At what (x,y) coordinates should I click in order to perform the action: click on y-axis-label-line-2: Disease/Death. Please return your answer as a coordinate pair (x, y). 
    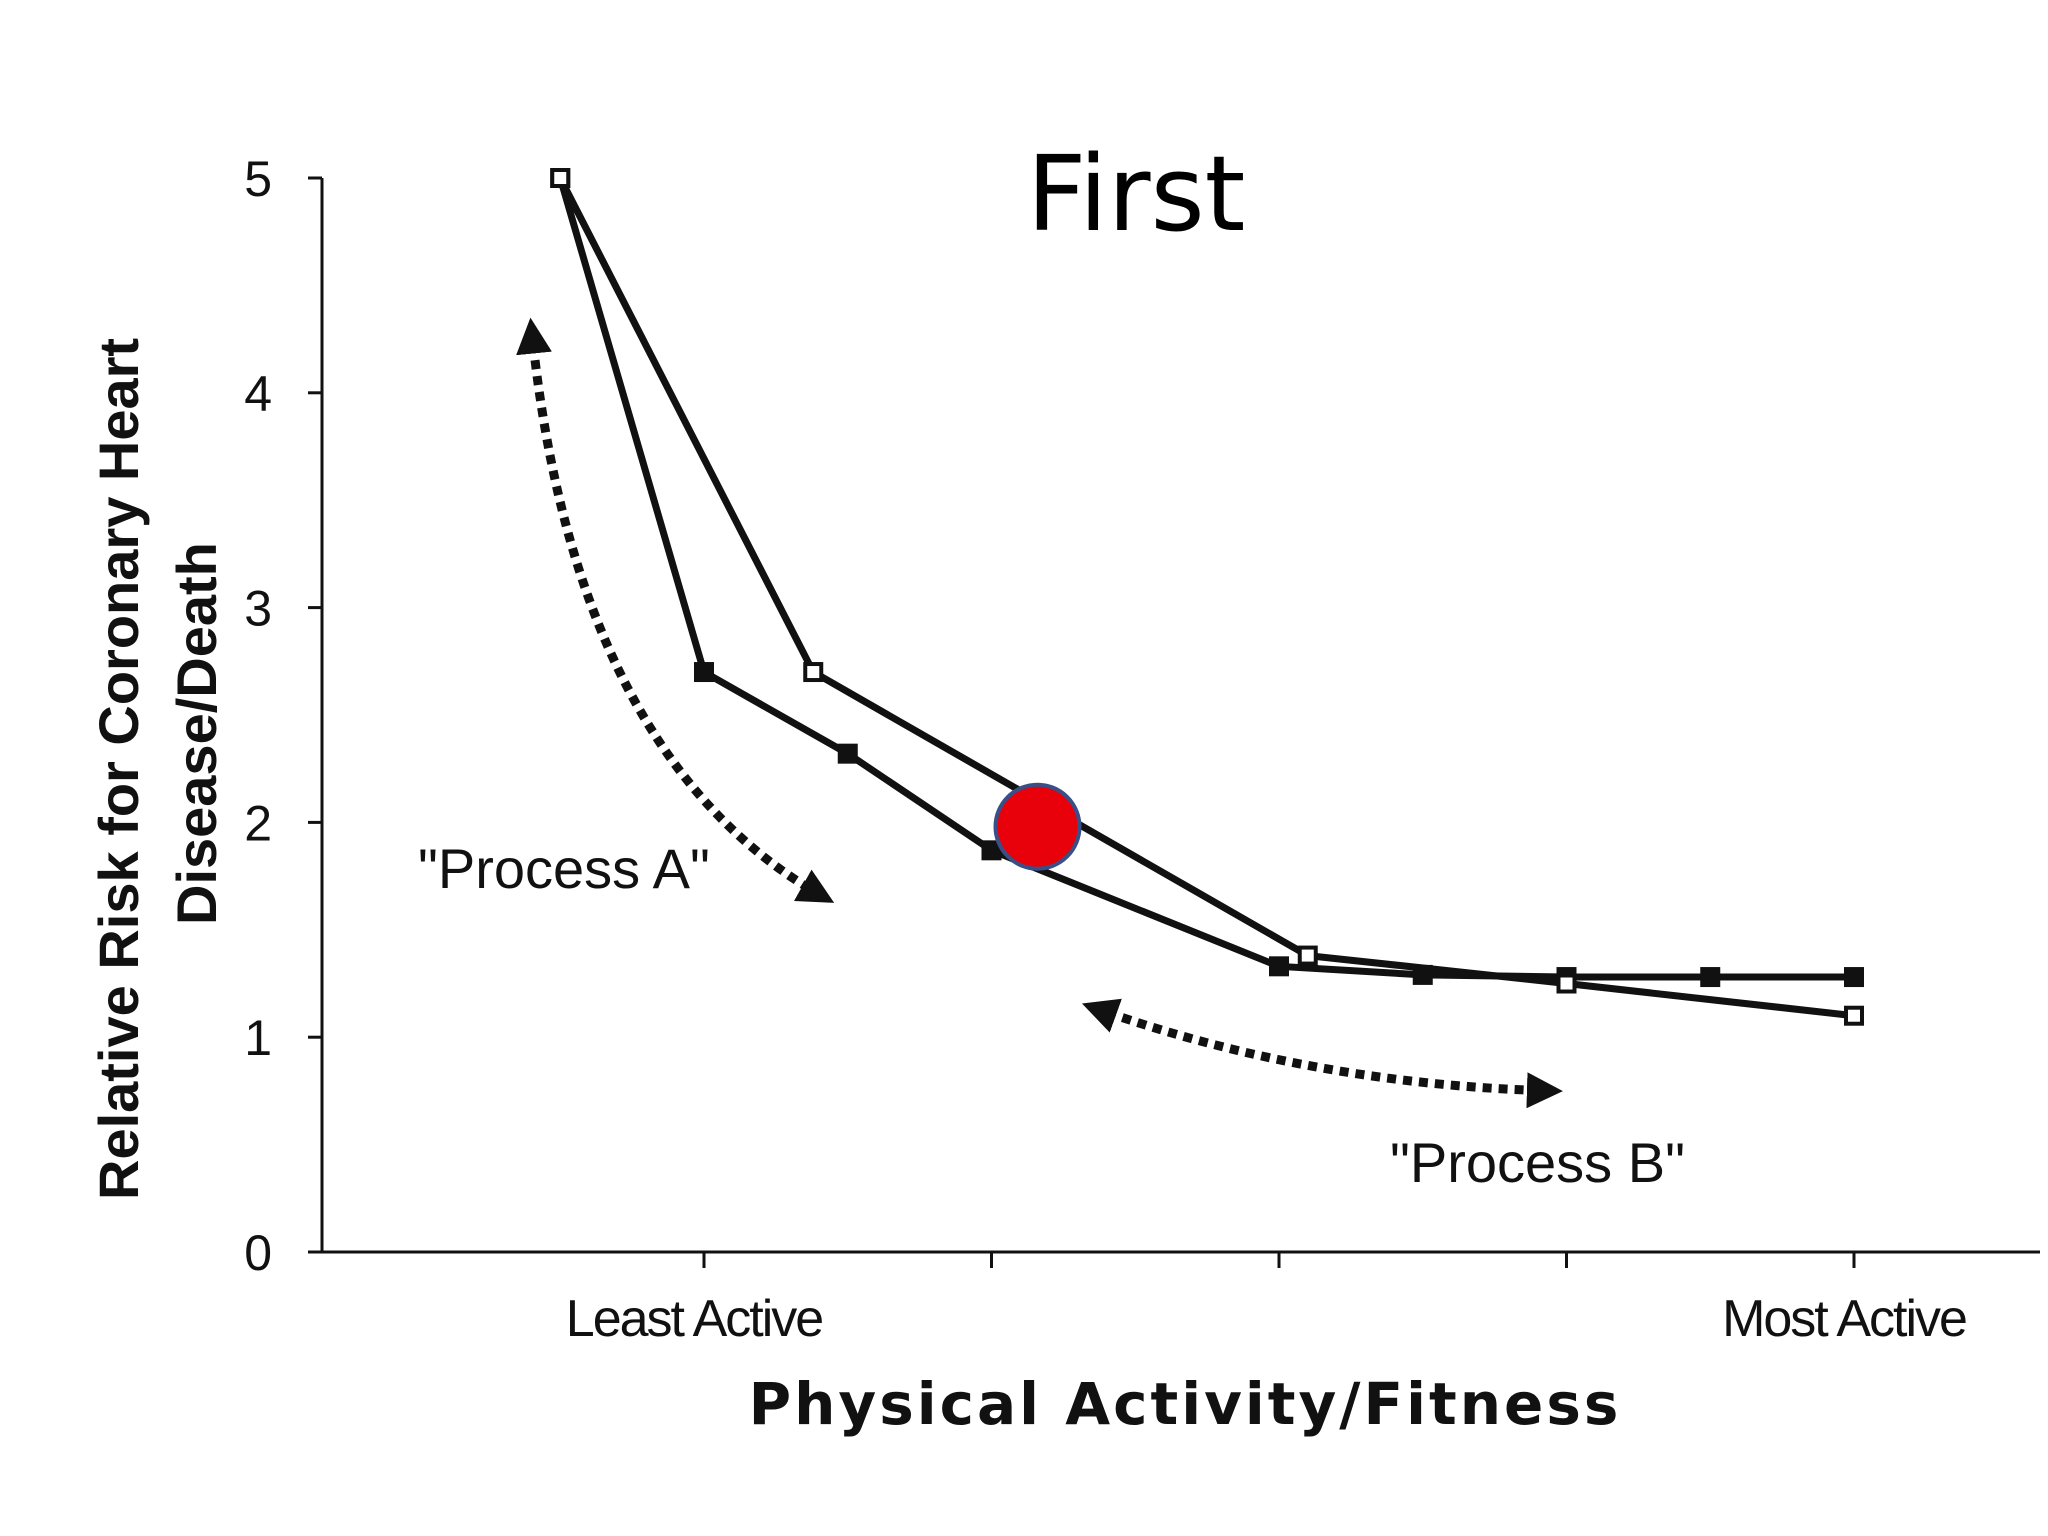
    Looking at the image, I should click on (196, 733).